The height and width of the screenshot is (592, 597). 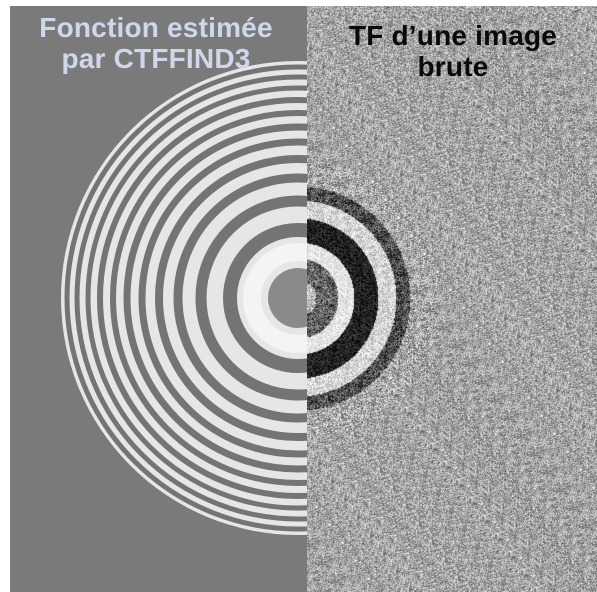 What do you see at coordinates (156, 58) in the screenshot?
I see `left-title-line2: par CTFFIND3` at bounding box center [156, 58].